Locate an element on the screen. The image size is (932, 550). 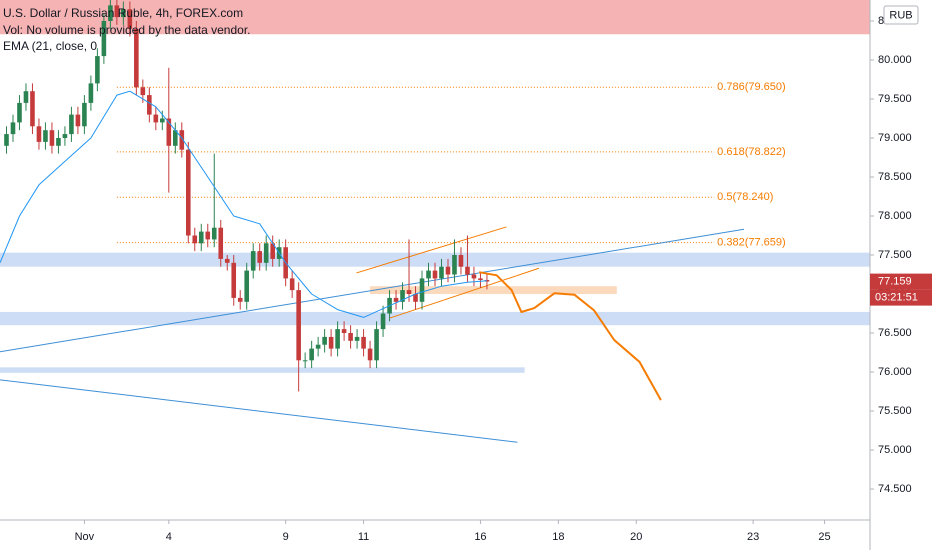
x-tick-label: 16 is located at coordinates (480, 537).